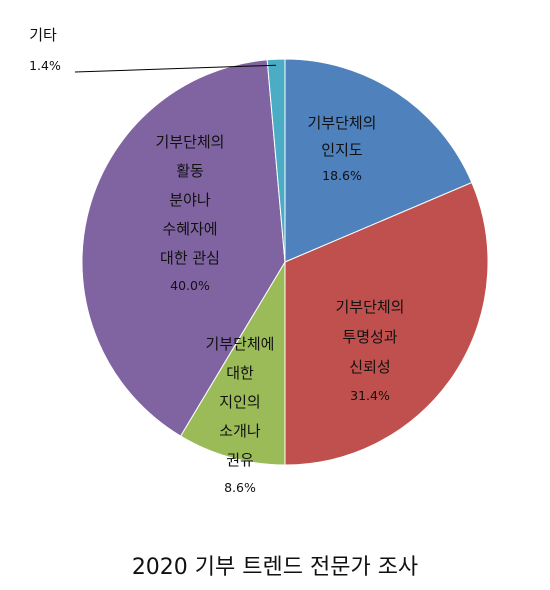 The image size is (550, 590). What do you see at coordinates (190, 171) in the screenshot?
I see `slice-label-interest: 활동` at bounding box center [190, 171].